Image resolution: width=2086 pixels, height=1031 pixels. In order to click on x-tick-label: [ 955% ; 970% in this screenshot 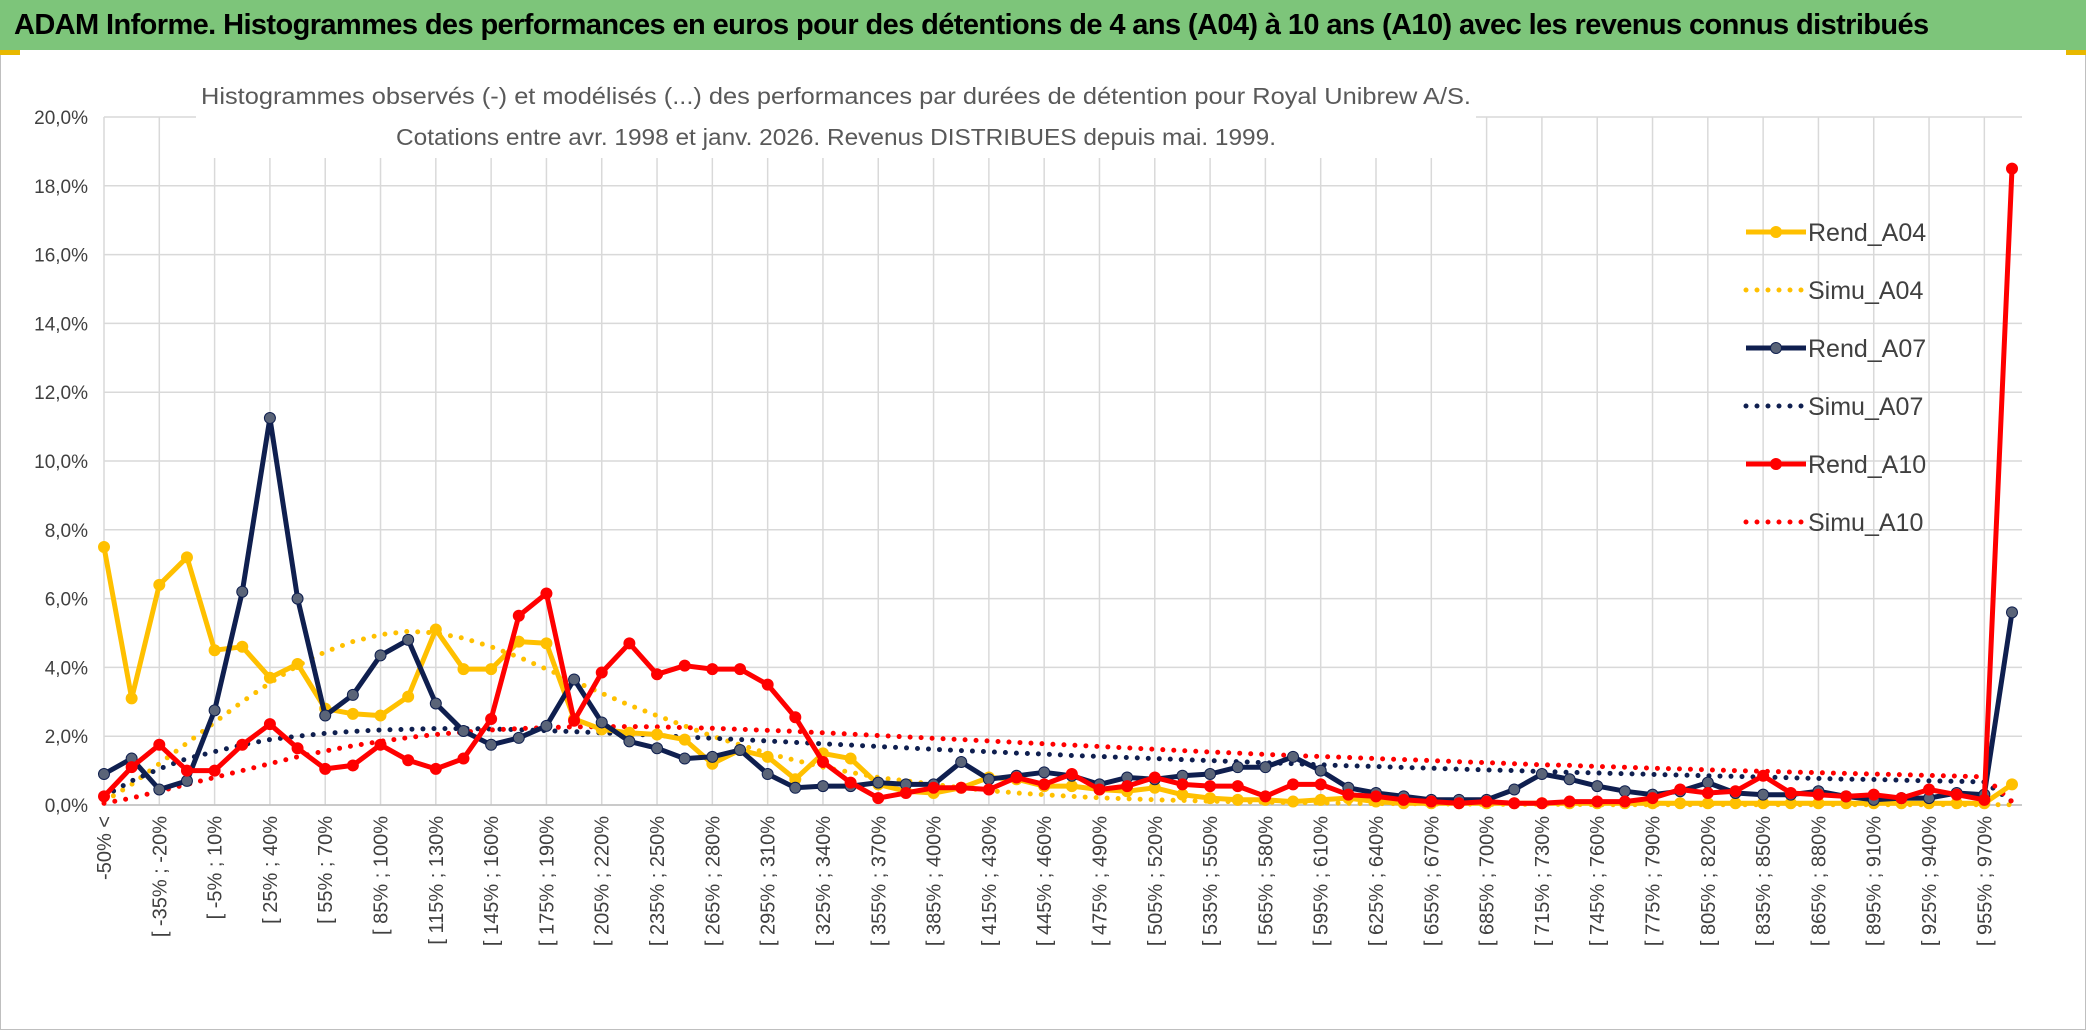, I will do `click(1985, 881)`.